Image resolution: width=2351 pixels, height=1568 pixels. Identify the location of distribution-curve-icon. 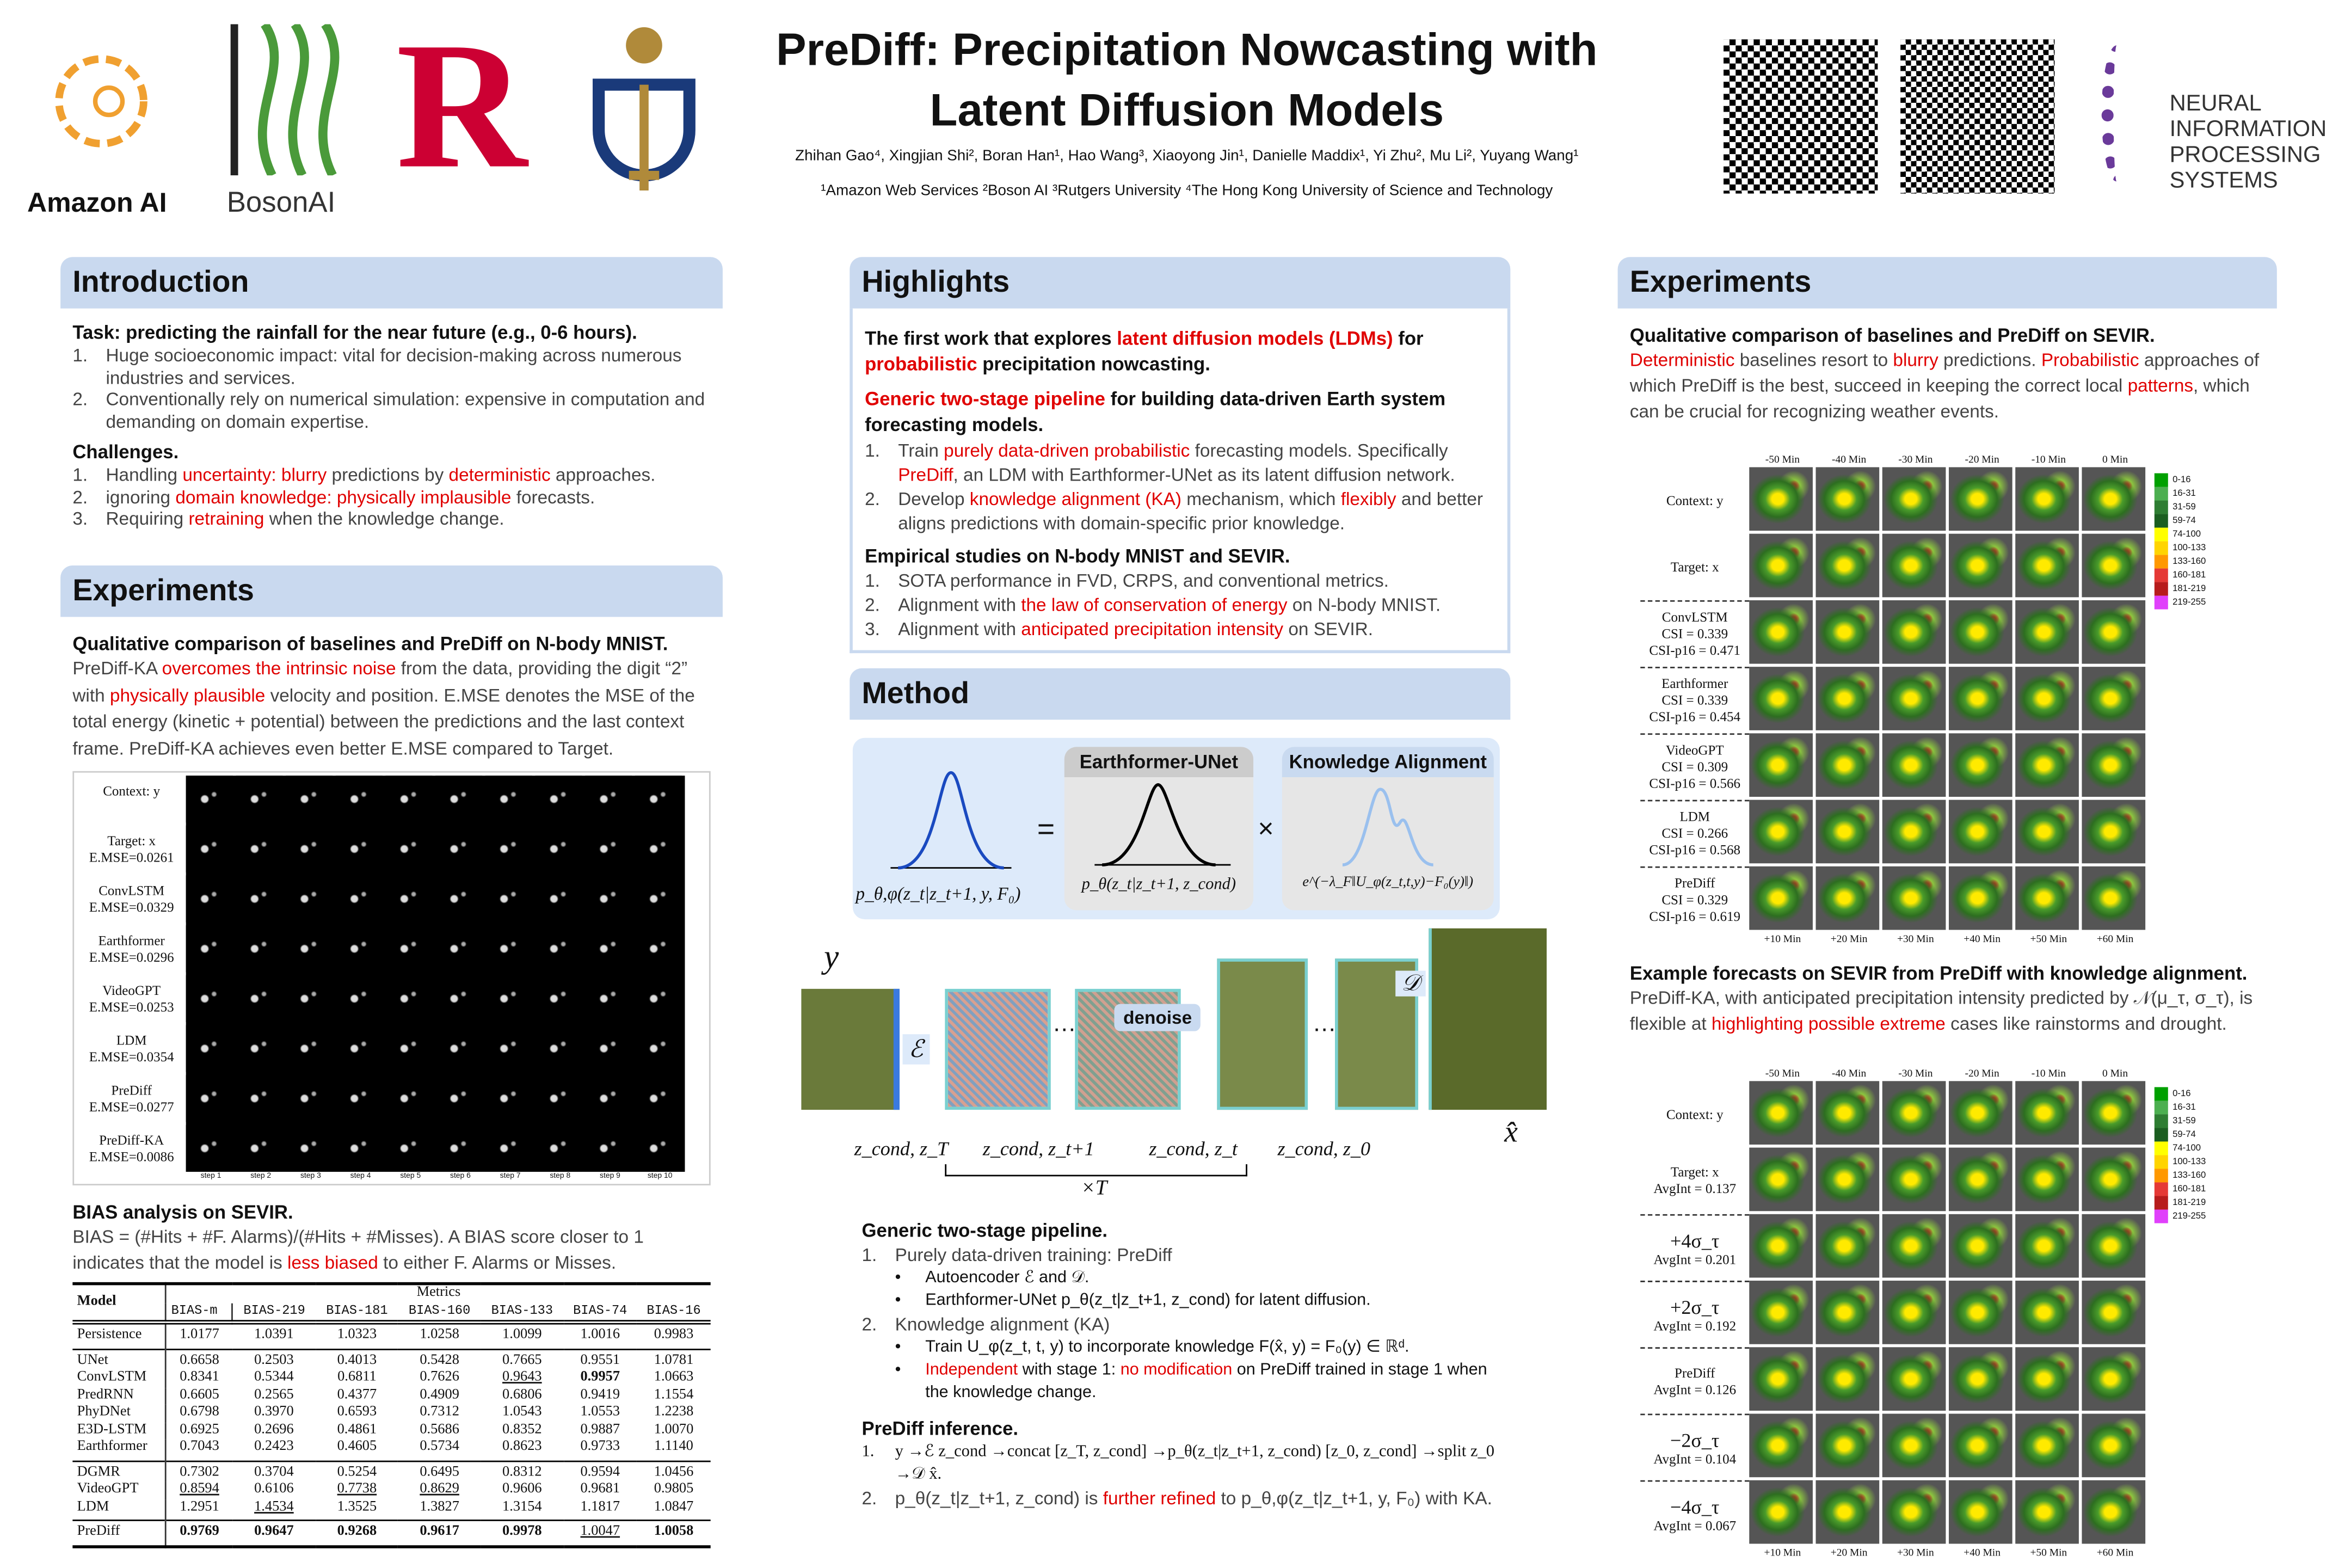
(1388, 827).